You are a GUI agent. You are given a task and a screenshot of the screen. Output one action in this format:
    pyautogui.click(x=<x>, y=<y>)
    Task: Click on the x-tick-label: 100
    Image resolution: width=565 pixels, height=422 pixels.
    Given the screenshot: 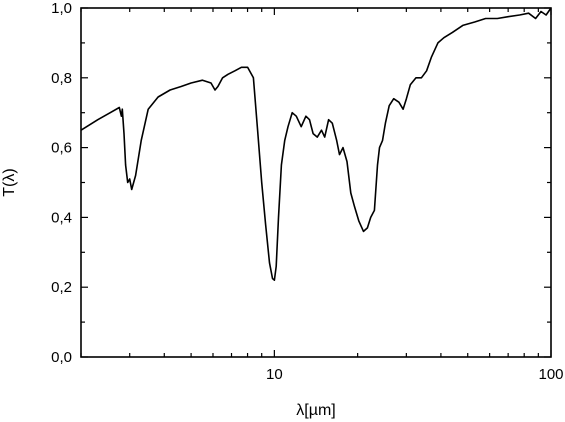 What is the action you would take?
    pyautogui.click(x=550, y=374)
    